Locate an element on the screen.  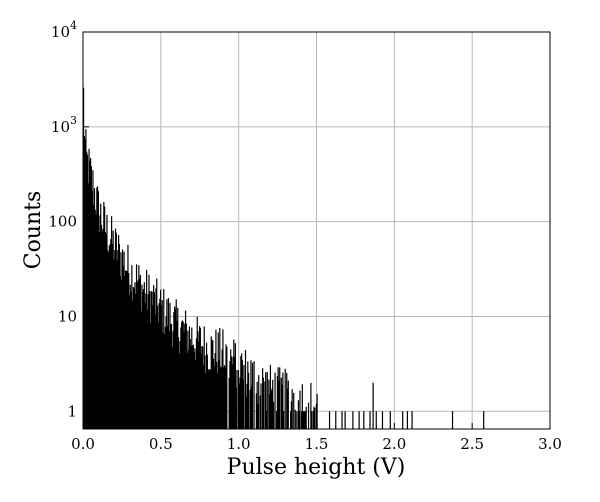
x-tick-label: 0.0 is located at coordinates (83, 444).